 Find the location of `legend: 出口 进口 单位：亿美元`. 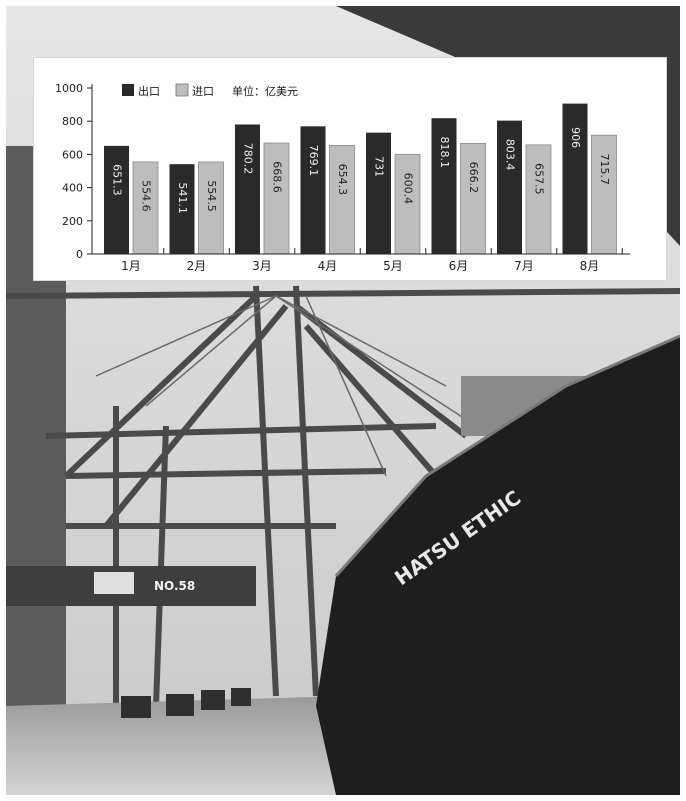

legend: 出口 进口 单位：亿美元 is located at coordinates (210, 90).